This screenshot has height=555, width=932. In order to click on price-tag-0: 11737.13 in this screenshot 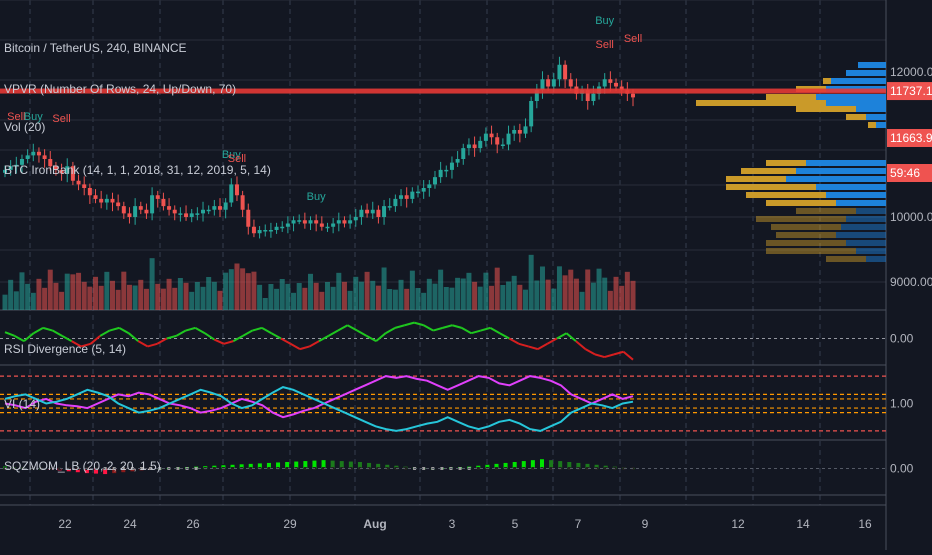, I will do `click(911, 91)`.